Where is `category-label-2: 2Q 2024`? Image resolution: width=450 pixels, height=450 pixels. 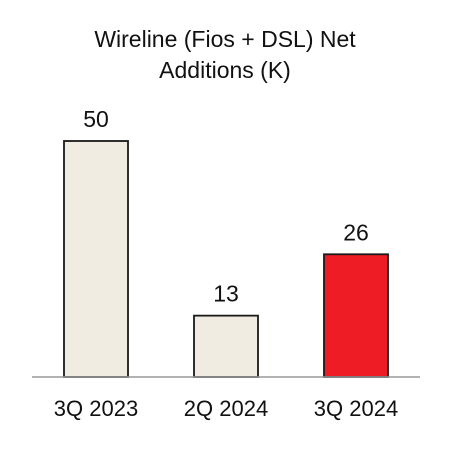
category-label-2: 2Q 2024 is located at coordinates (226, 408).